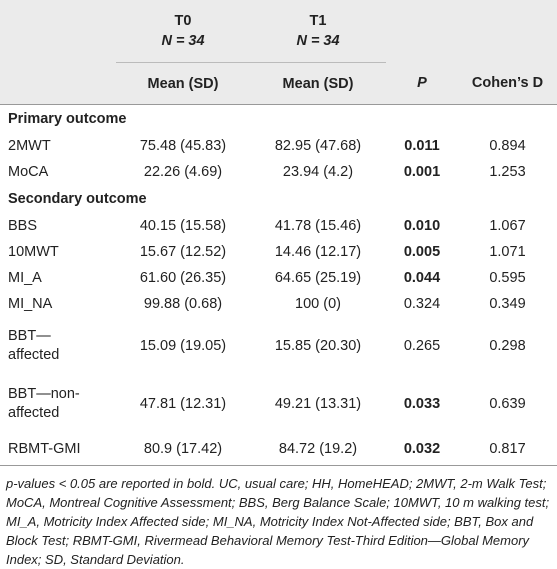 The height and width of the screenshot is (569, 557). I want to click on cell: 41.78 (15.46), so click(318, 225).